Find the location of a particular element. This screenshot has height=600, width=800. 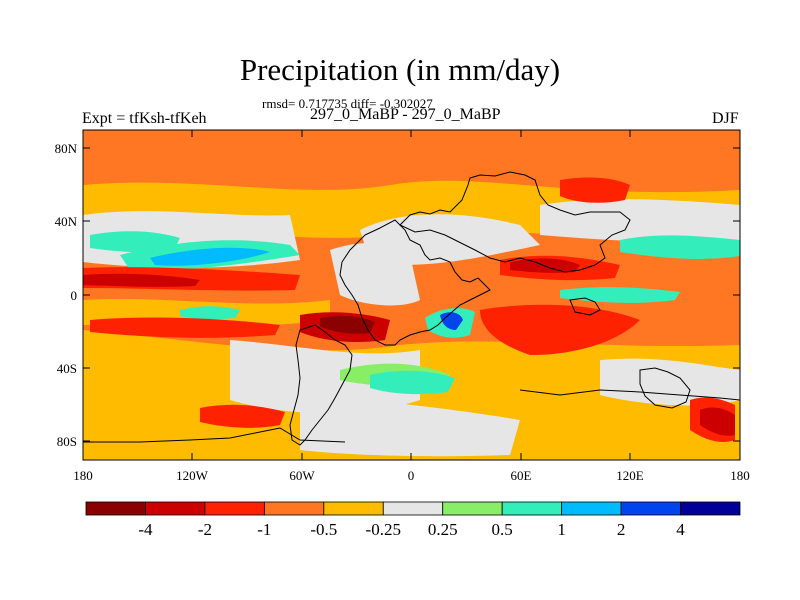

darkred-south-america is located at coordinates (347, 324).